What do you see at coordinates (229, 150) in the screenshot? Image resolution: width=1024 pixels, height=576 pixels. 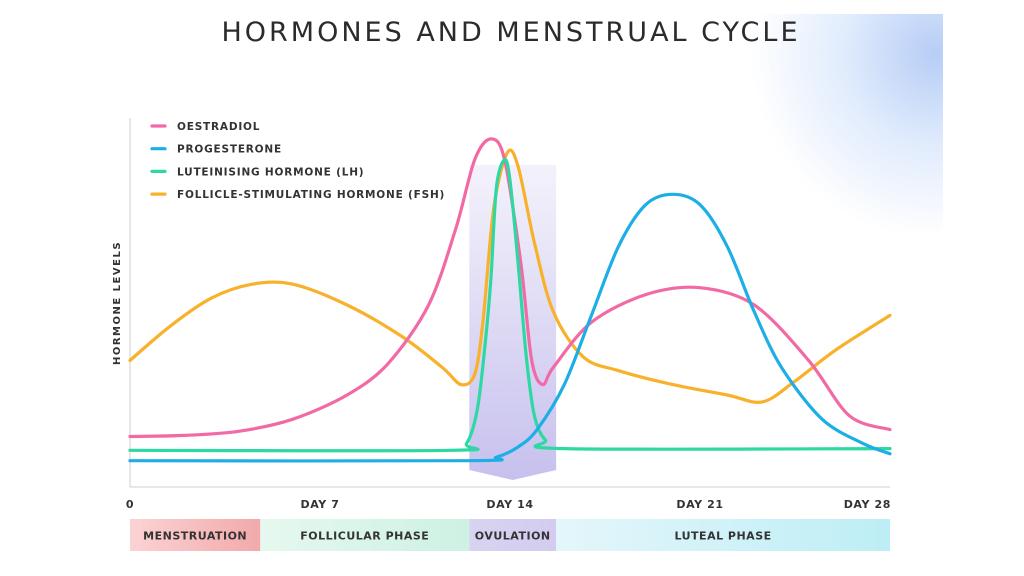 I see `legend-label: PROGESTERONE` at bounding box center [229, 150].